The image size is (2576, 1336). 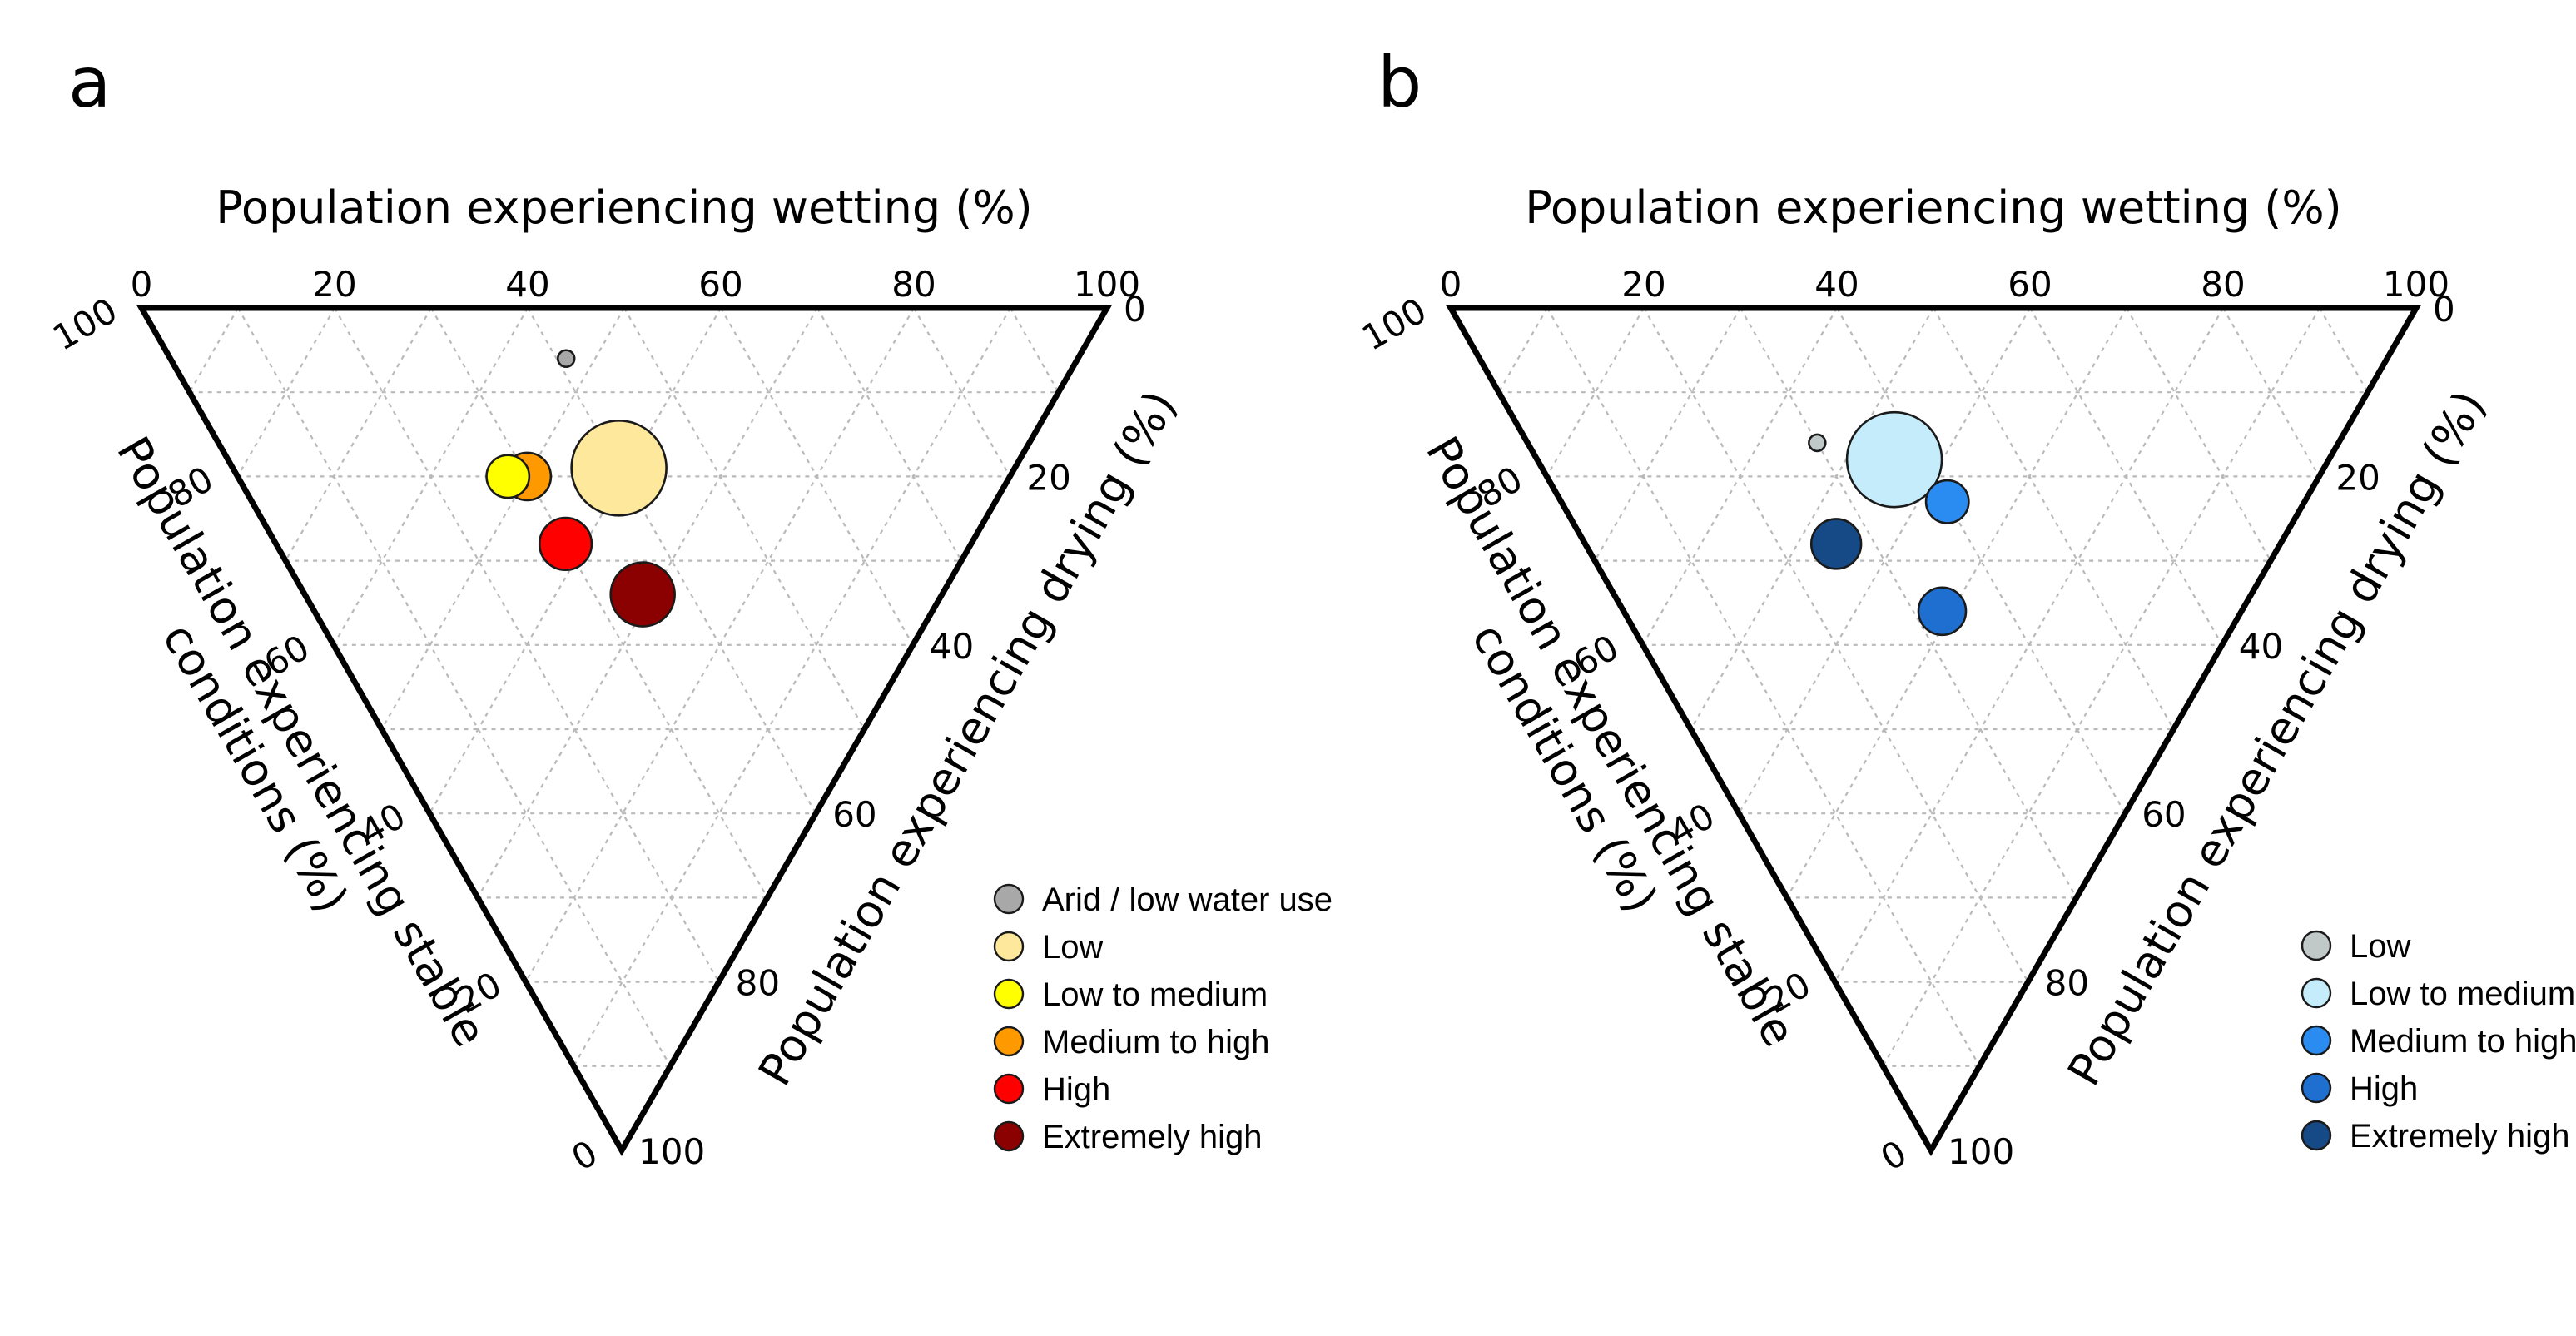 What do you see at coordinates (1187, 900) in the screenshot?
I see `legend-label: Arid / low water use` at bounding box center [1187, 900].